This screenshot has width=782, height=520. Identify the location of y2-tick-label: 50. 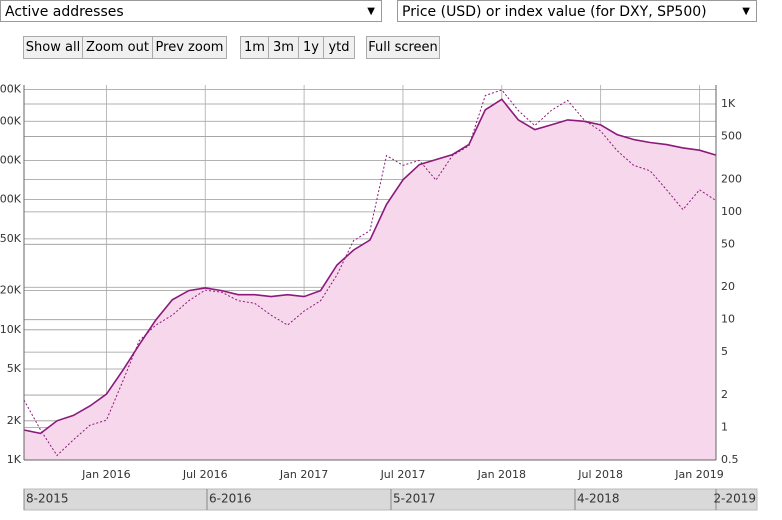
(728, 243).